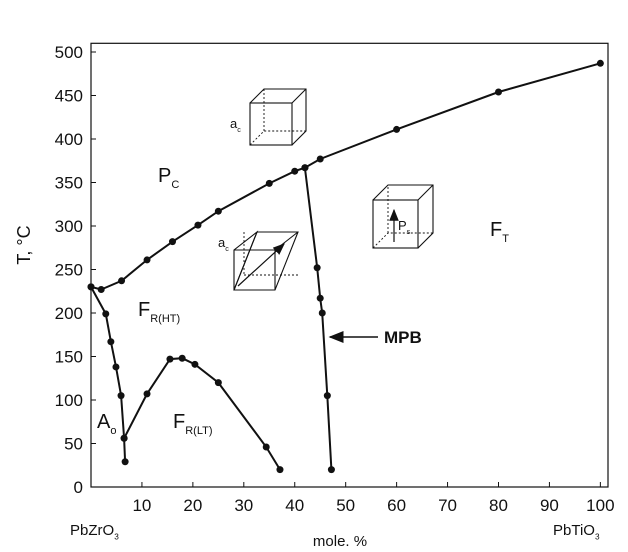 This screenshot has height=552, width=628. I want to click on y-tick-label: 500, so click(69, 52).